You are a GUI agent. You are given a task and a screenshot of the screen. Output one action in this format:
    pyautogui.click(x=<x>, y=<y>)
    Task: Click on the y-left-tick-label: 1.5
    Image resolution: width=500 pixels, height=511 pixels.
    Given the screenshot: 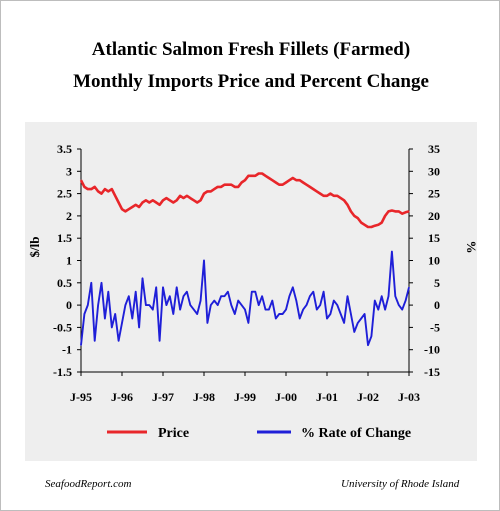 What is the action you would take?
    pyautogui.click(x=64, y=238)
    